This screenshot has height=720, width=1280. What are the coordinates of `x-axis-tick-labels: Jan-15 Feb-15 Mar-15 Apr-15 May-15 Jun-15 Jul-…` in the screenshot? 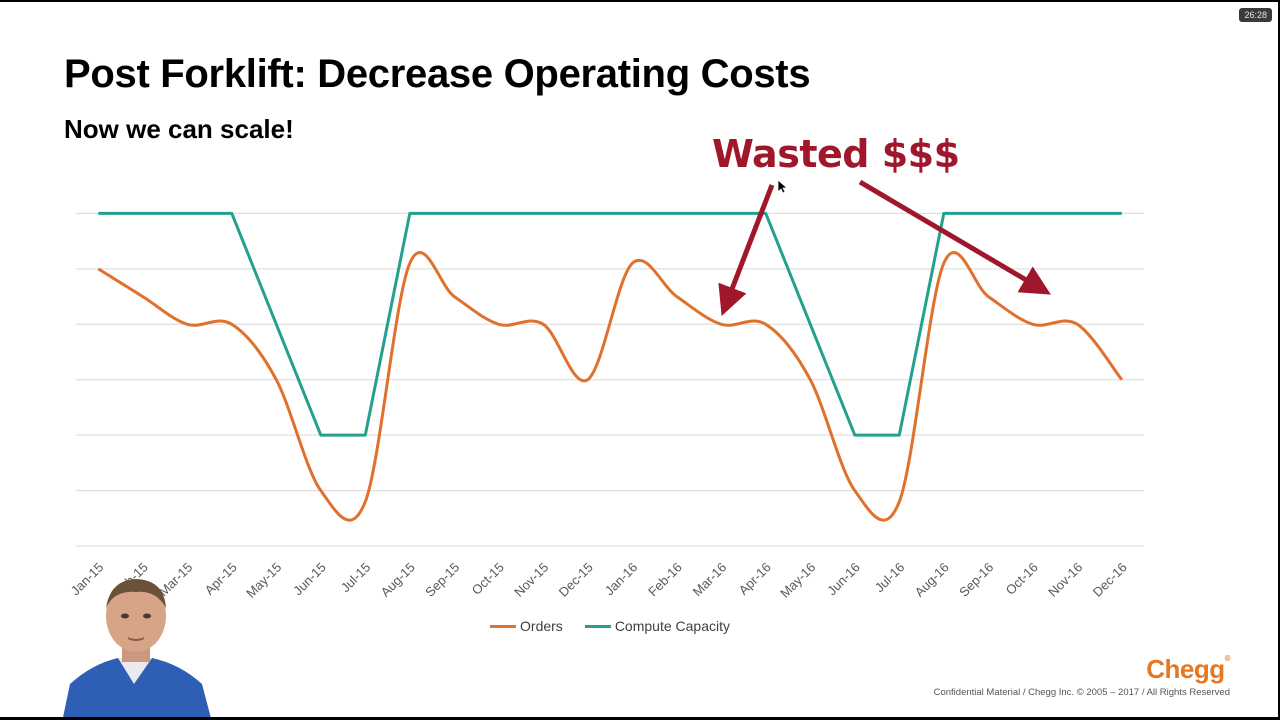 It's located at (599, 580).